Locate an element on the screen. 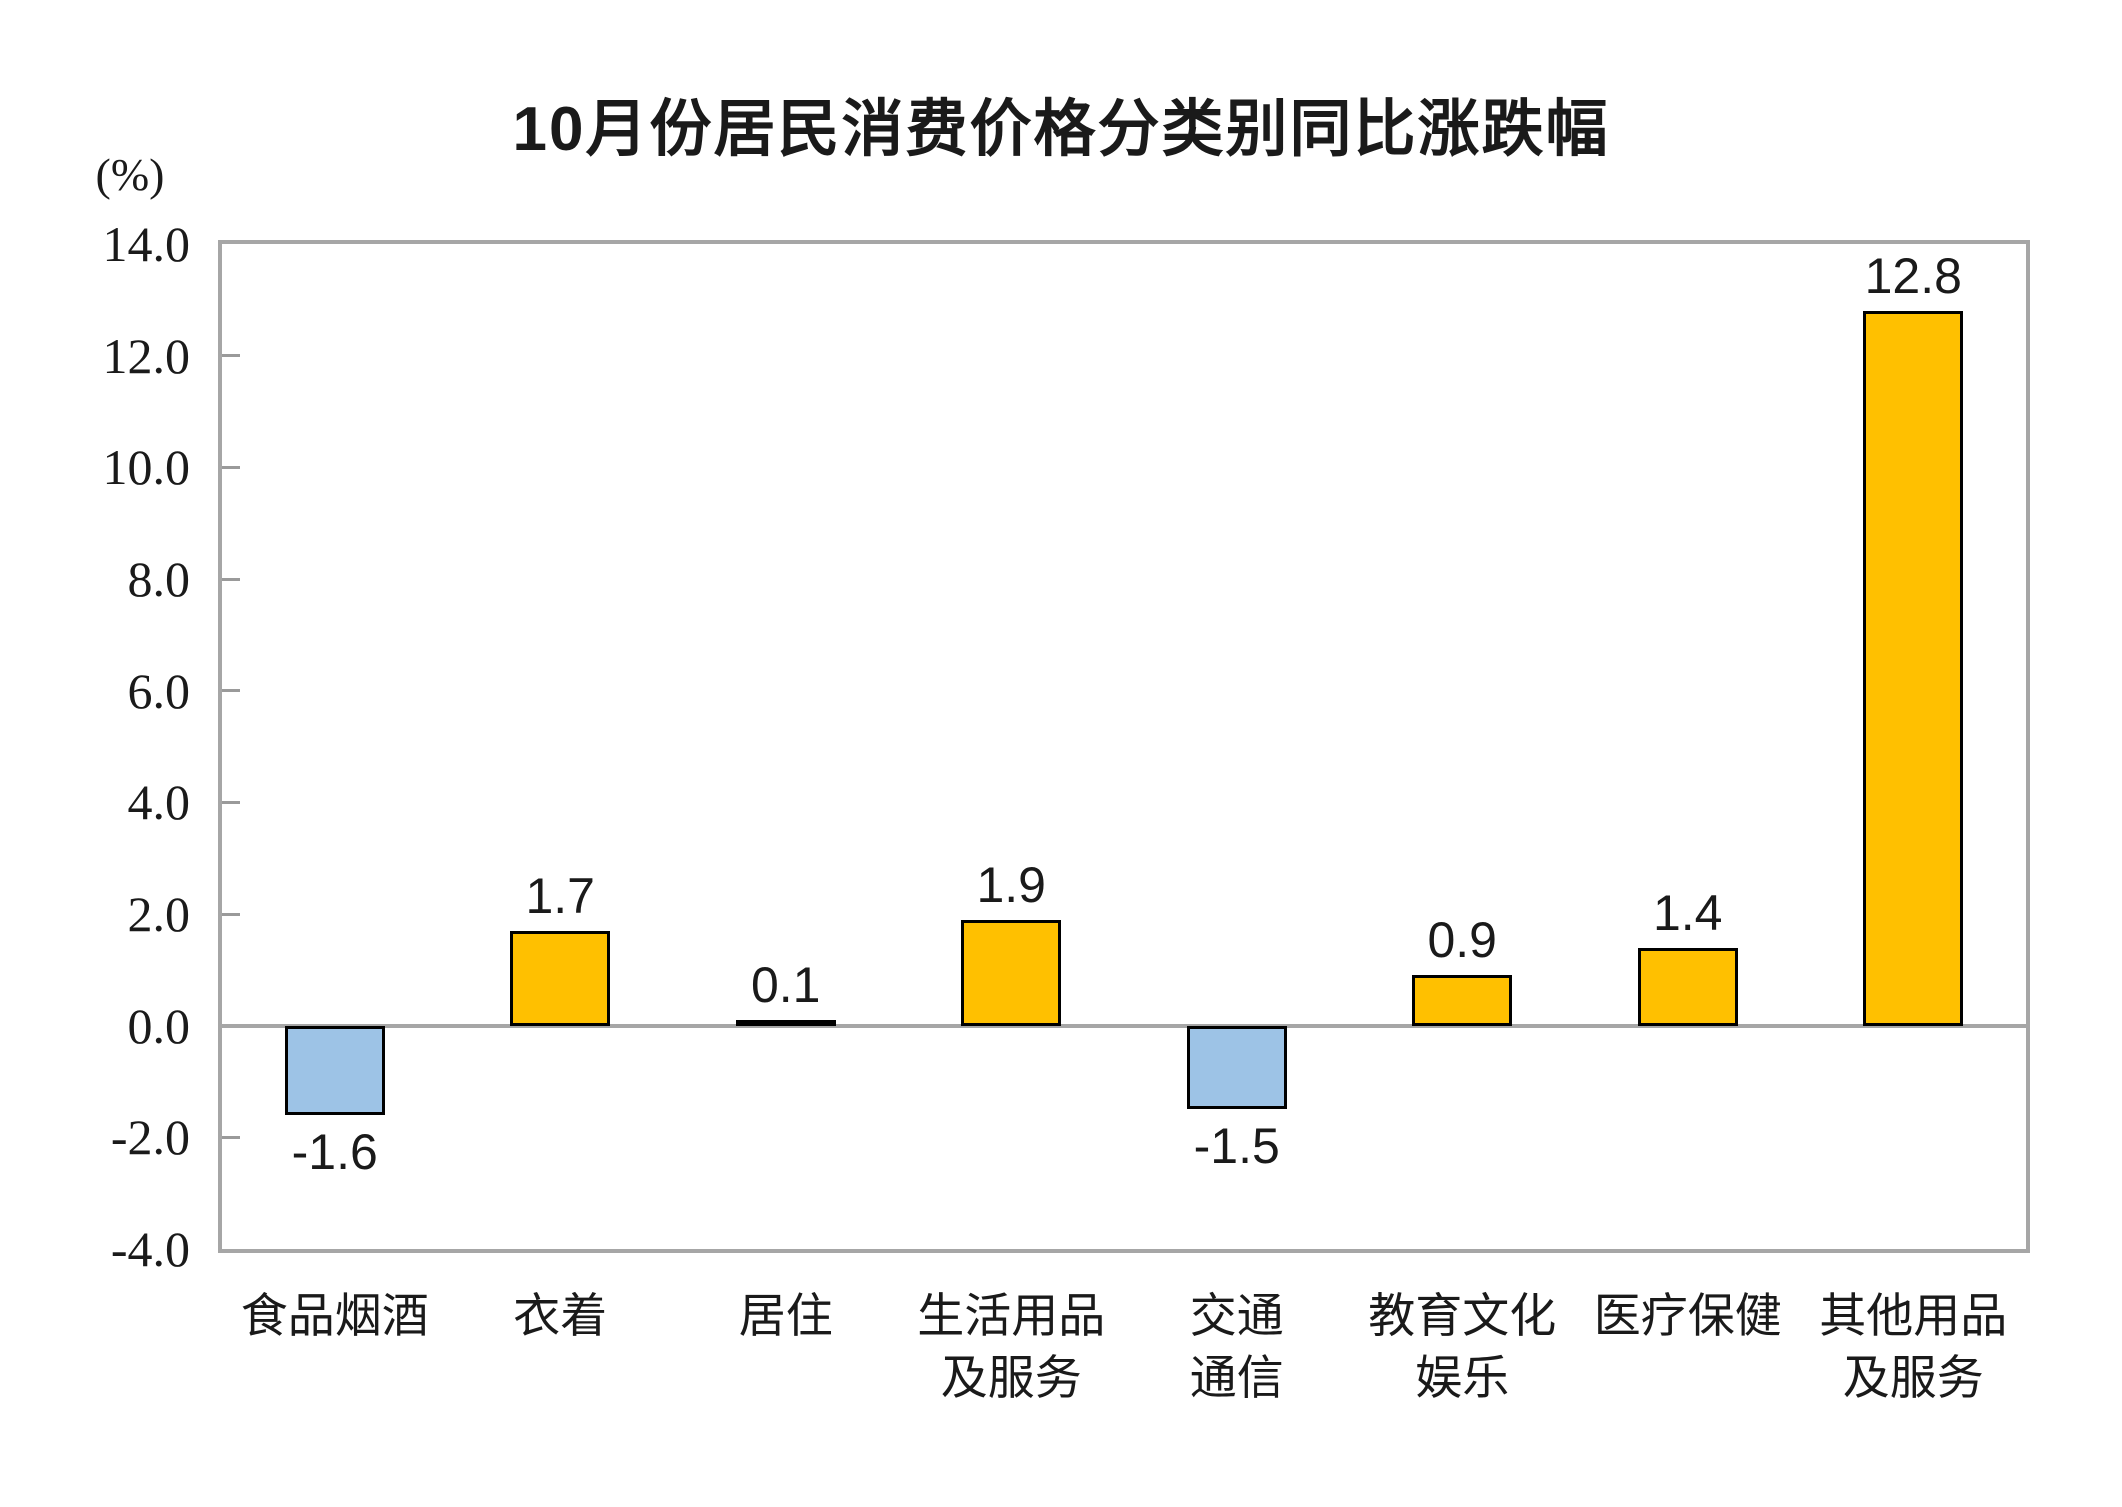 This screenshot has width=2122, height=1507. bar-value-label: 0.1 is located at coordinates (785, 985).